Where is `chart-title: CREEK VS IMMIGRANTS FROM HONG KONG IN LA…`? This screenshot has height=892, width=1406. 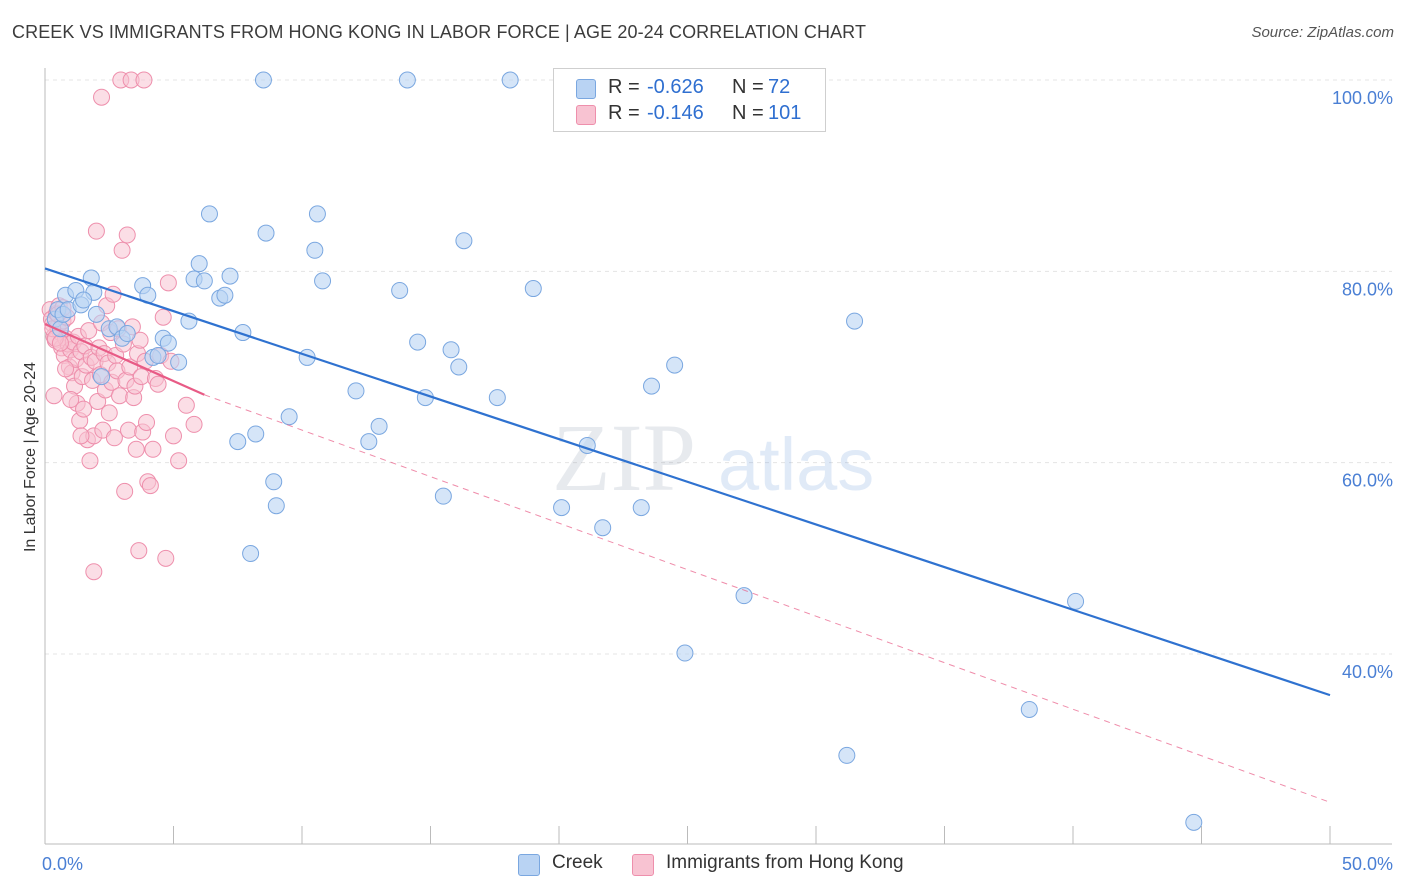 chart-title: CREEK VS IMMIGRANTS FROM HONG KONG IN LA… is located at coordinates (439, 32).